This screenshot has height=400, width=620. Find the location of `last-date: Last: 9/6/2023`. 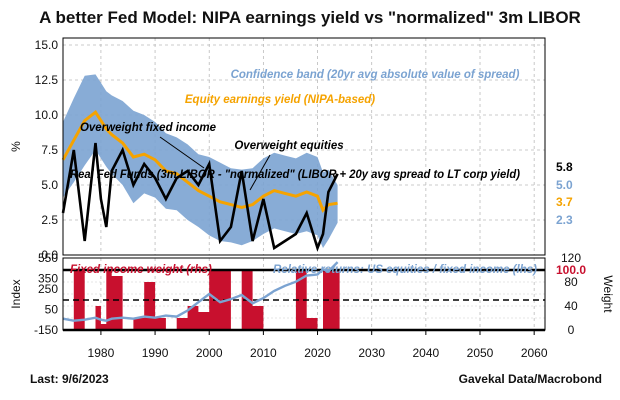

last-date: Last: 9/6/2023 is located at coordinates (69, 379).